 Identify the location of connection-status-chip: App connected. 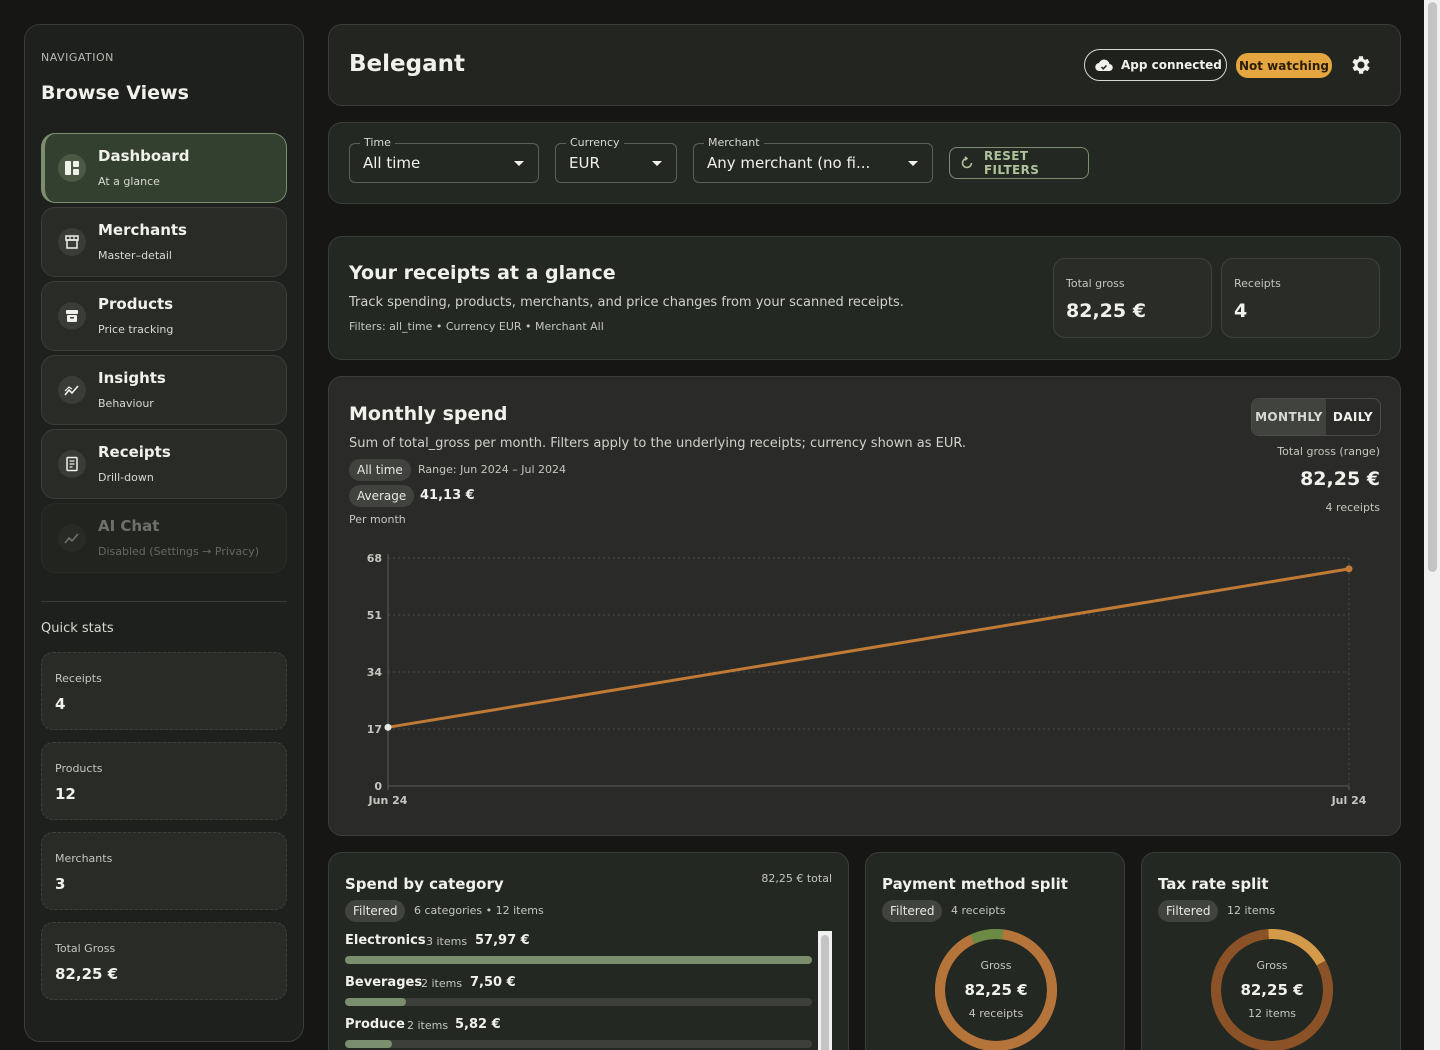
(1155, 65).